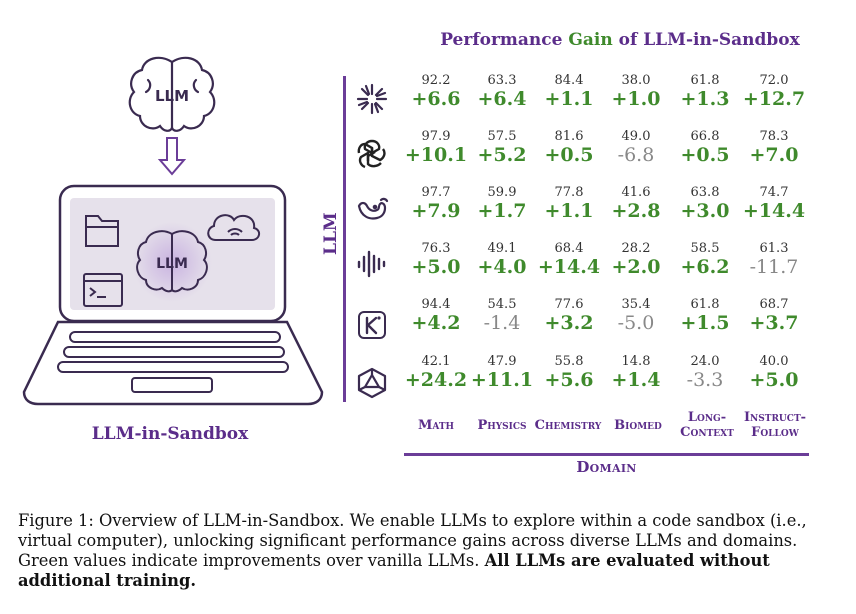  What do you see at coordinates (502, 316) in the screenshot?
I see `cell-row5-physics: 54.5 -1.4` at bounding box center [502, 316].